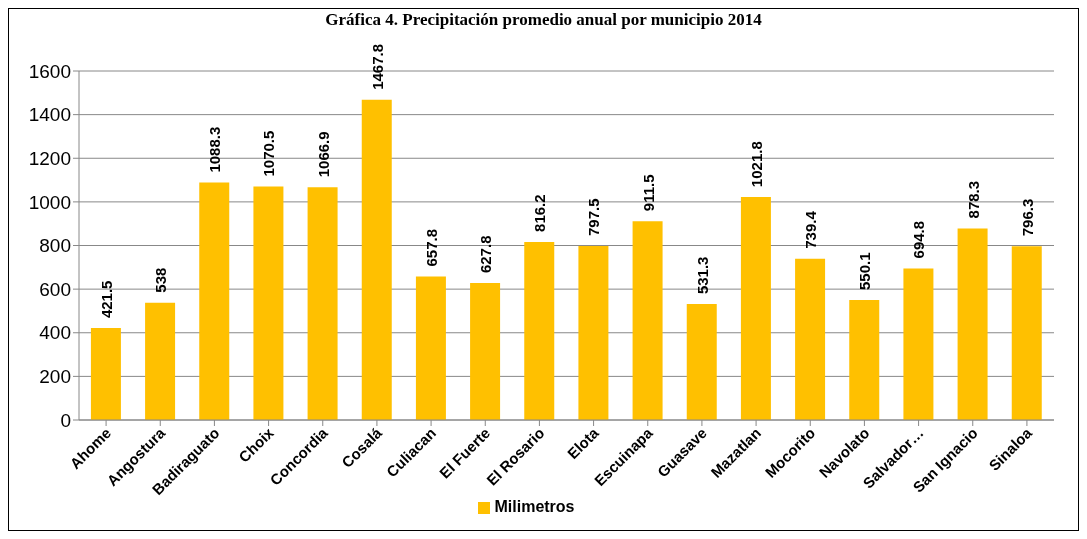 This screenshot has width=1087, height=539. Describe the element at coordinates (973, 199) in the screenshot. I see `data-label: 878.3` at that location.